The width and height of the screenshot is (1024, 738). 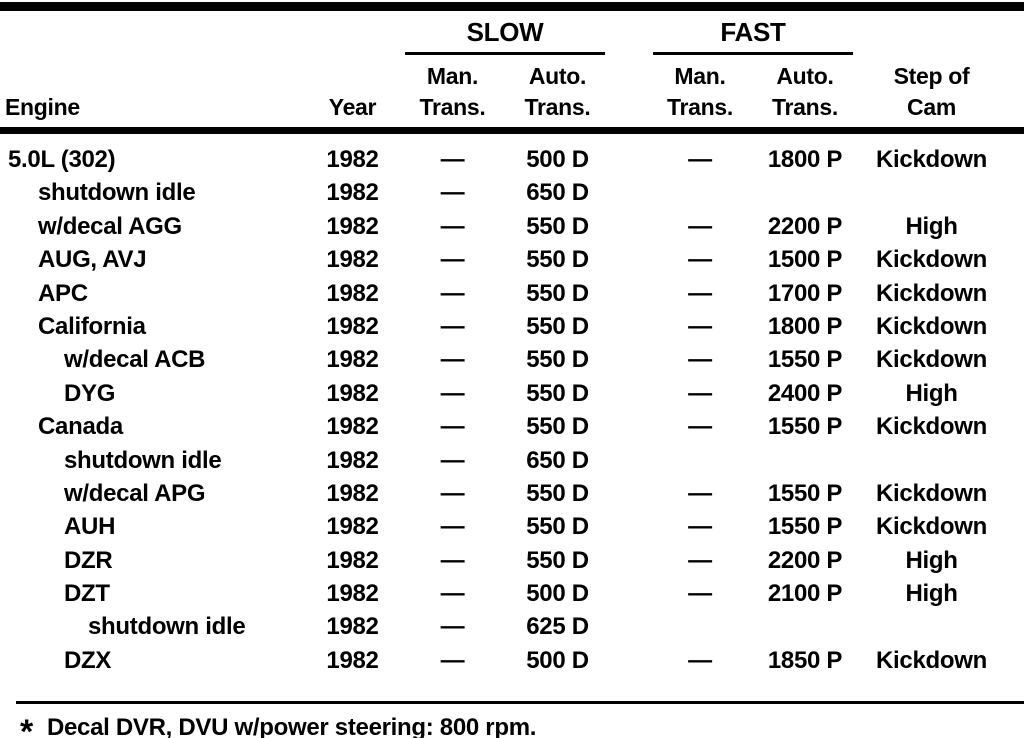 What do you see at coordinates (452, 91) in the screenshot?
I see `column-header-slow-man-trans: Man. Trans.` at bounding box center [452, 91].